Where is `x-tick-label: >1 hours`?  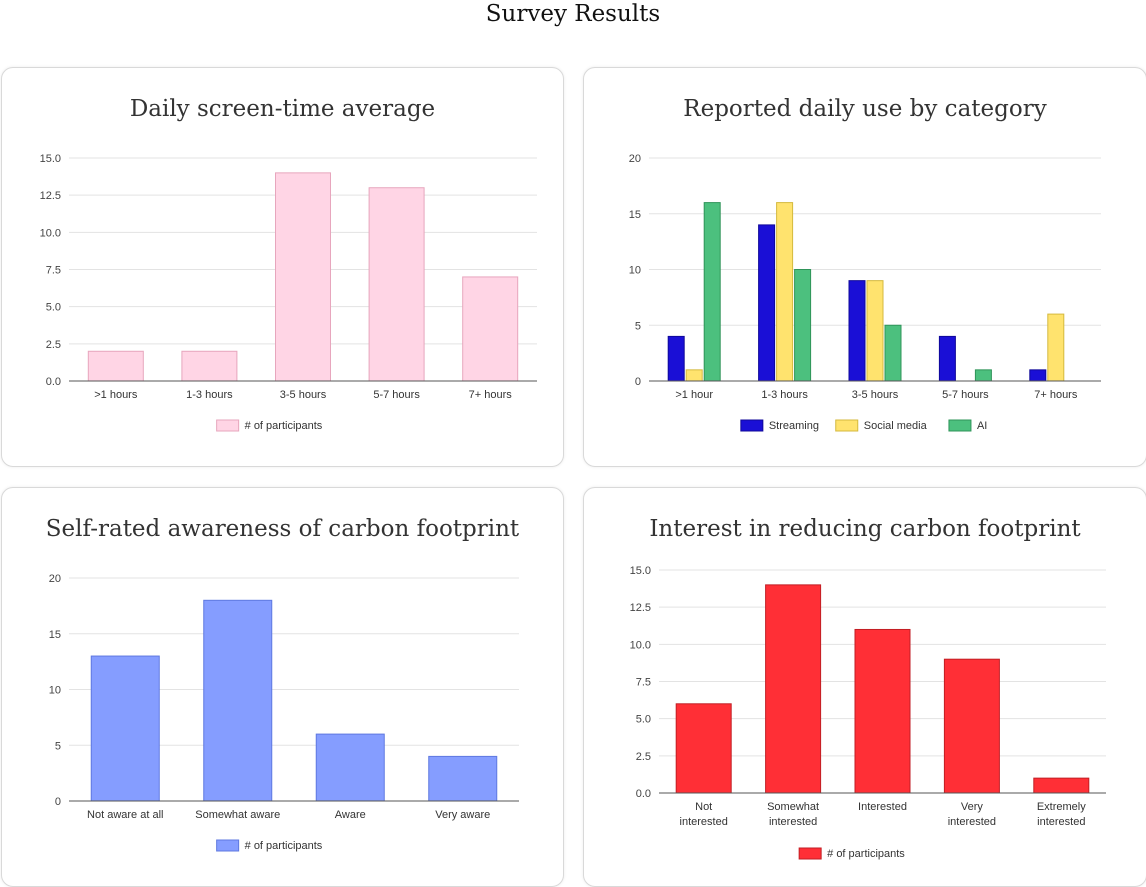
x-tick-label: >1 hours is located at coordinates (116, 395).